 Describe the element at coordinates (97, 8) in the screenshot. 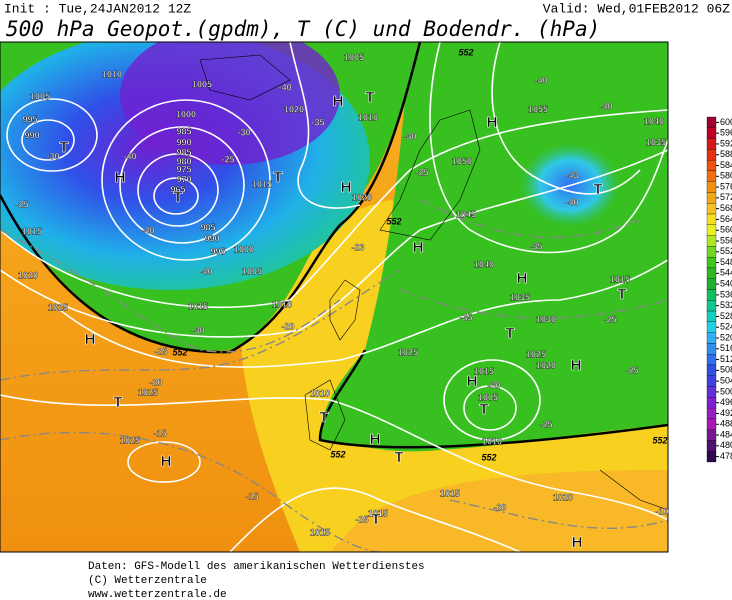

I see `init-text: Init : Tue,24JAN2012 12Z` at that location.